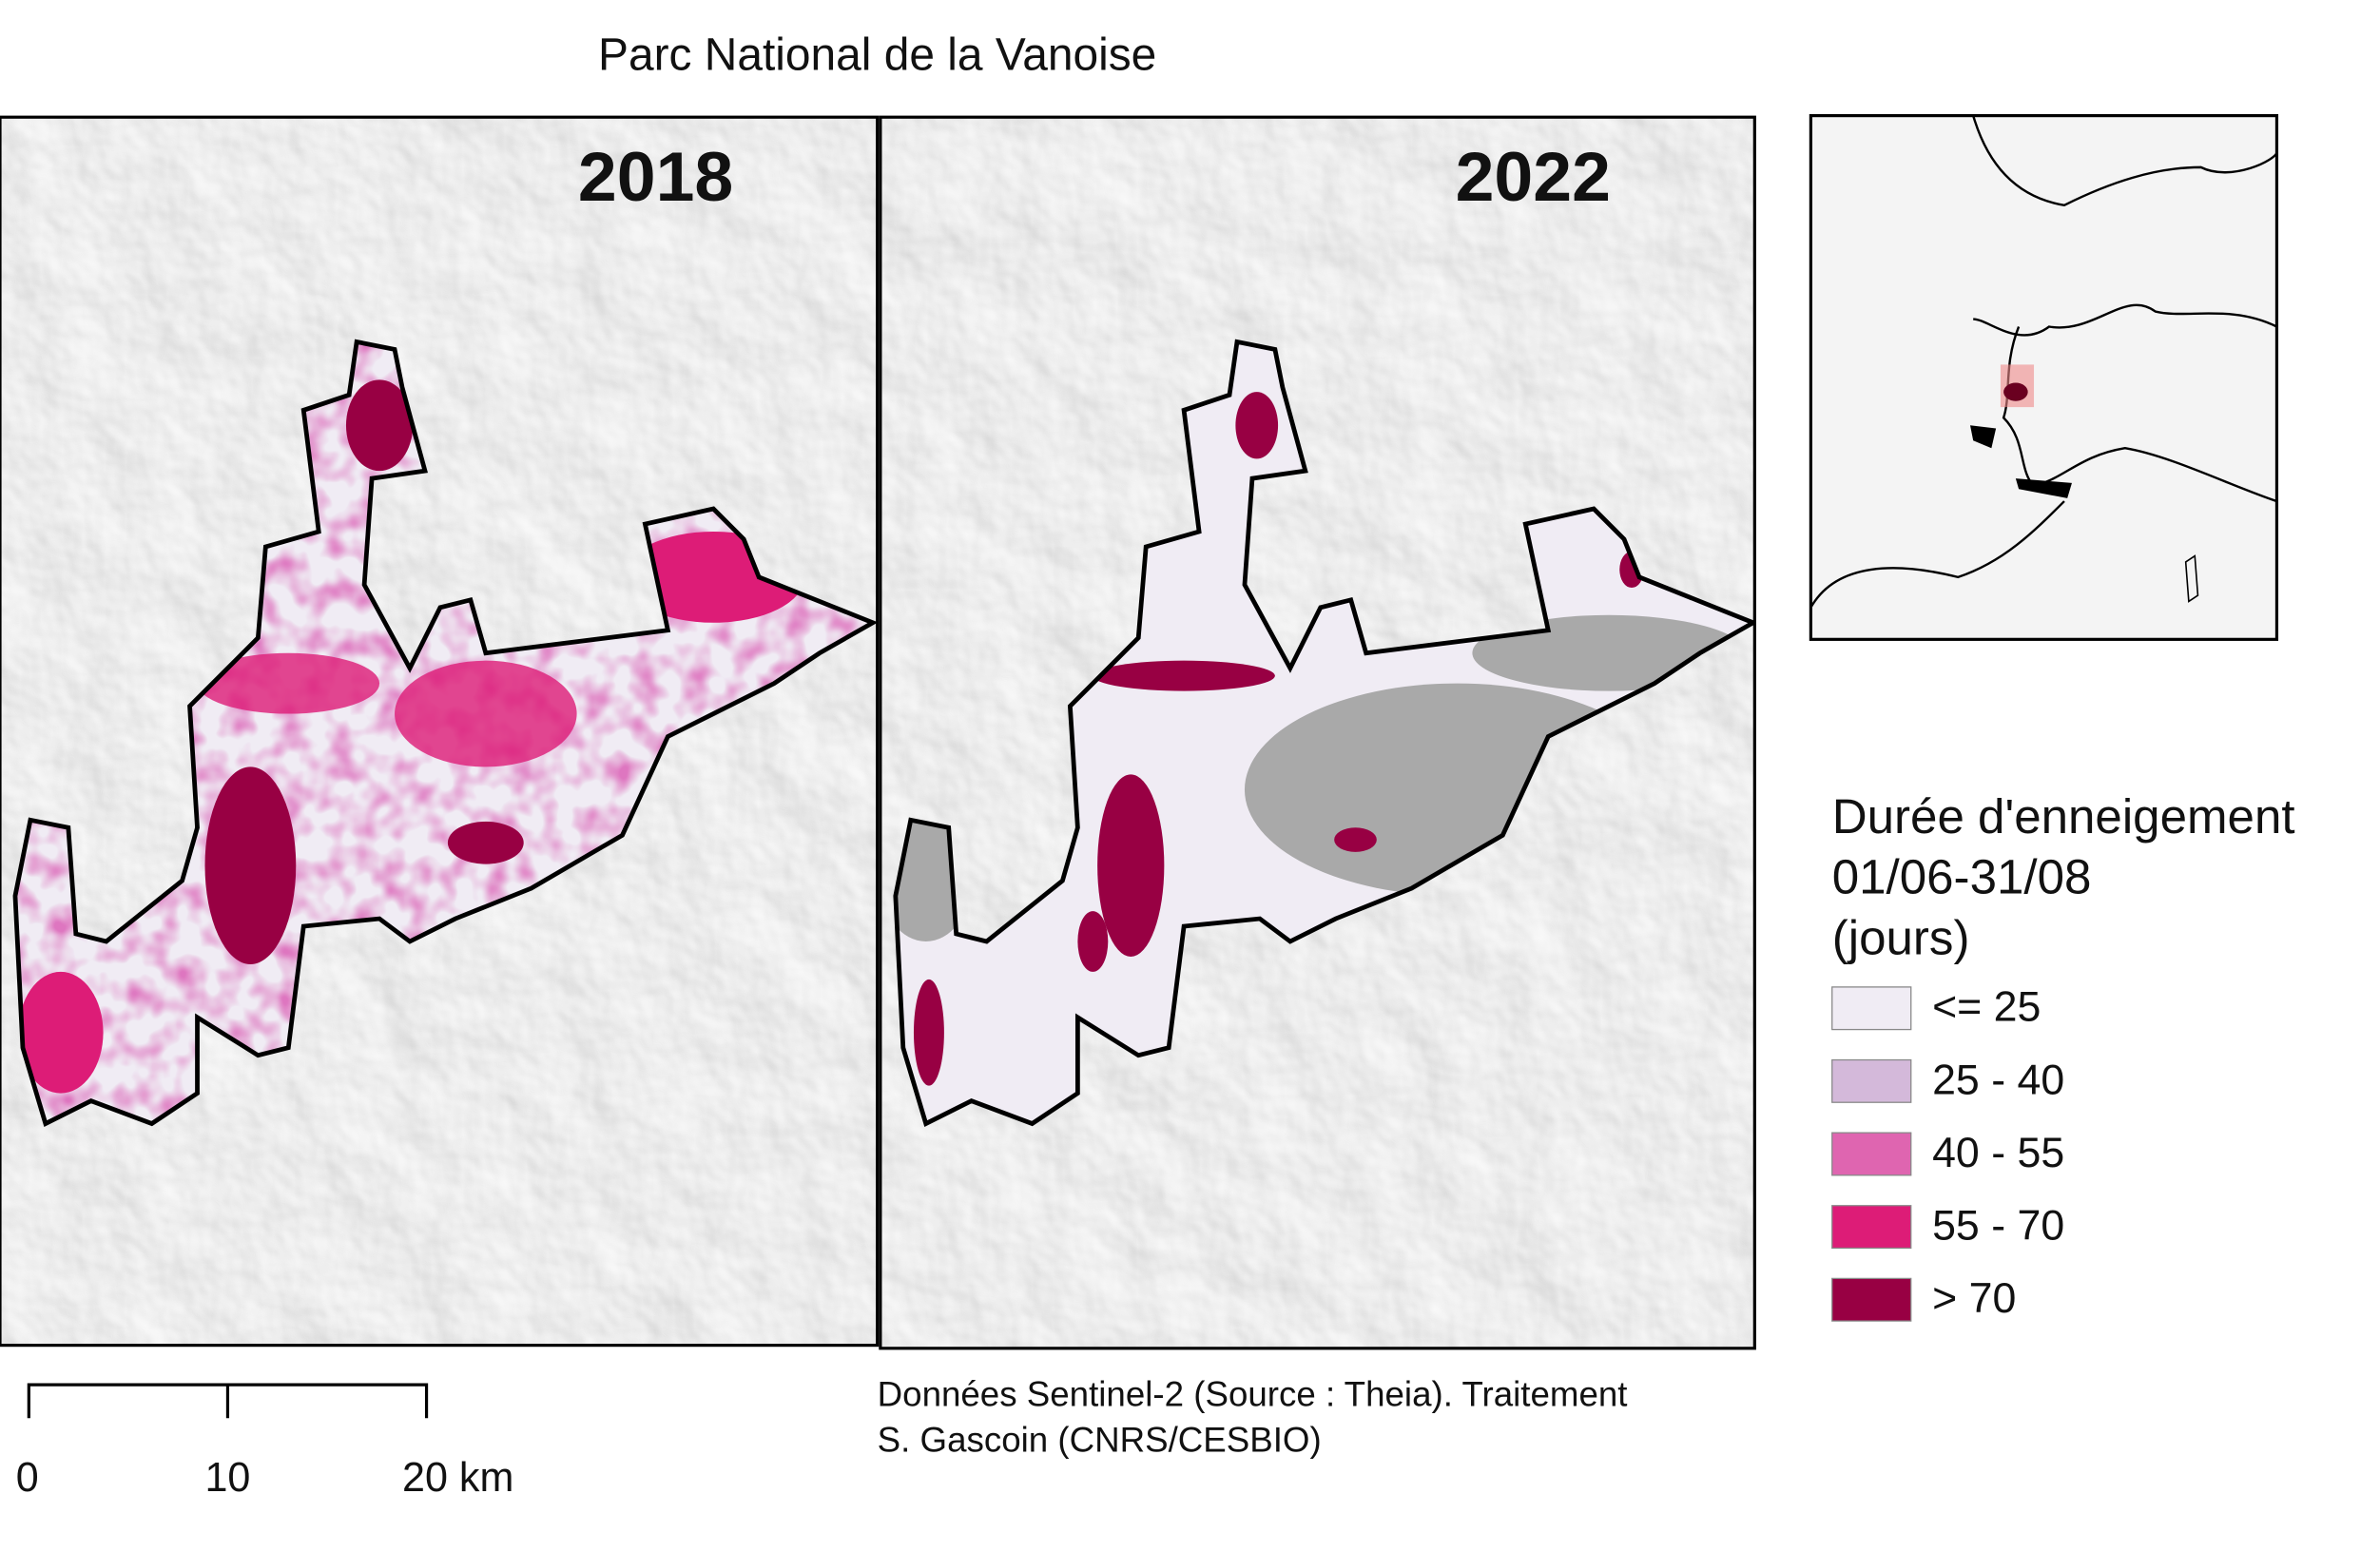  I want to click on legend-label: 55 - 70, so click(1998, 1226).